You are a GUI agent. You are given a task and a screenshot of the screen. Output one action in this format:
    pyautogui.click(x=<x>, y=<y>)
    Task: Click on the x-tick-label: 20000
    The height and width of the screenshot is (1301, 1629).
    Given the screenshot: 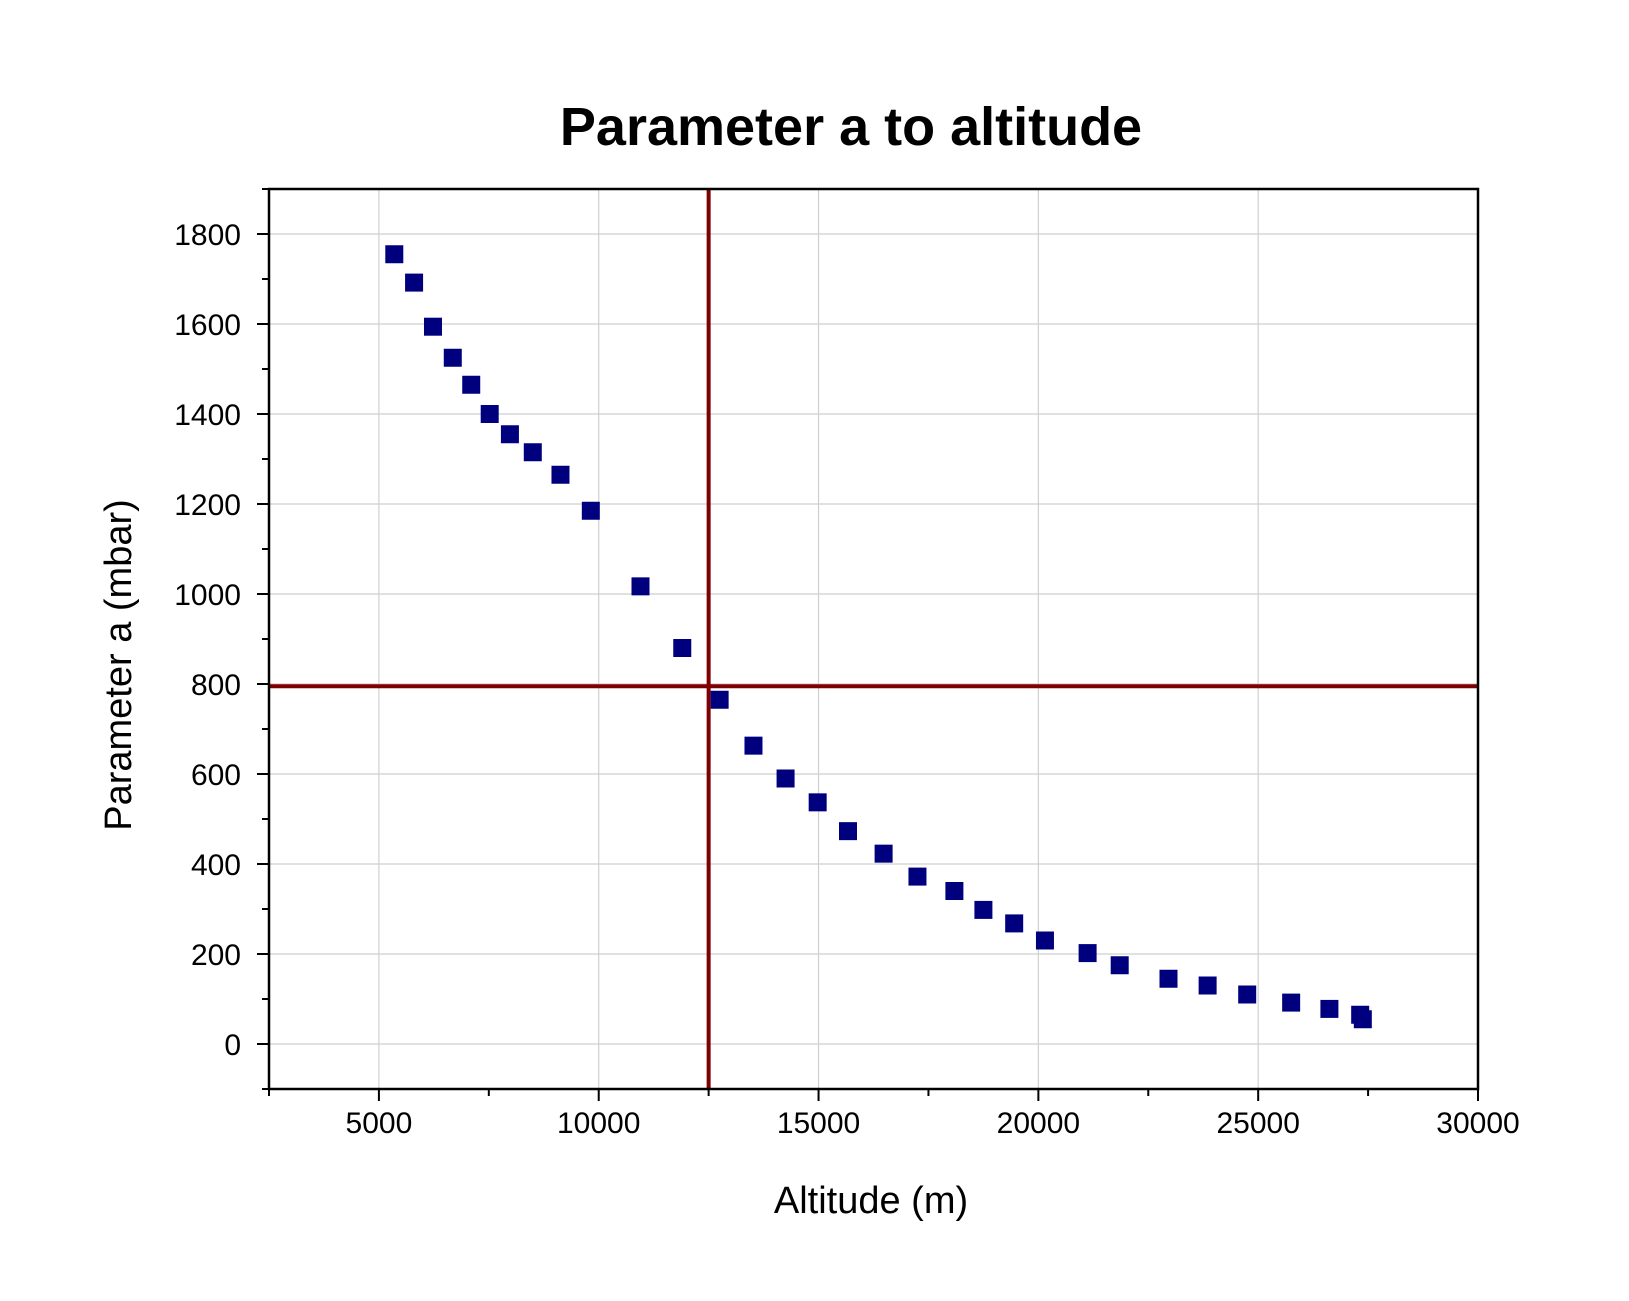 What is the action you would take?
    pyautogui.click(x=1038, y=1123)
    